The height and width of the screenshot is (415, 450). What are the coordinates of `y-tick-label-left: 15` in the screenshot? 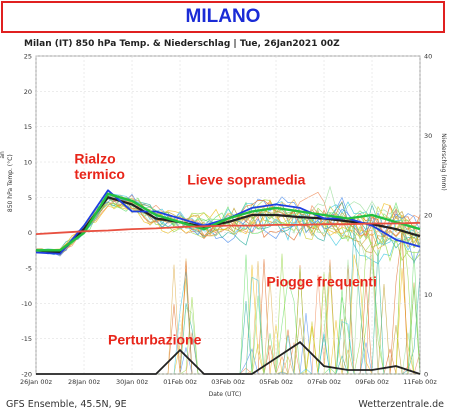 It's located at (28, 127).